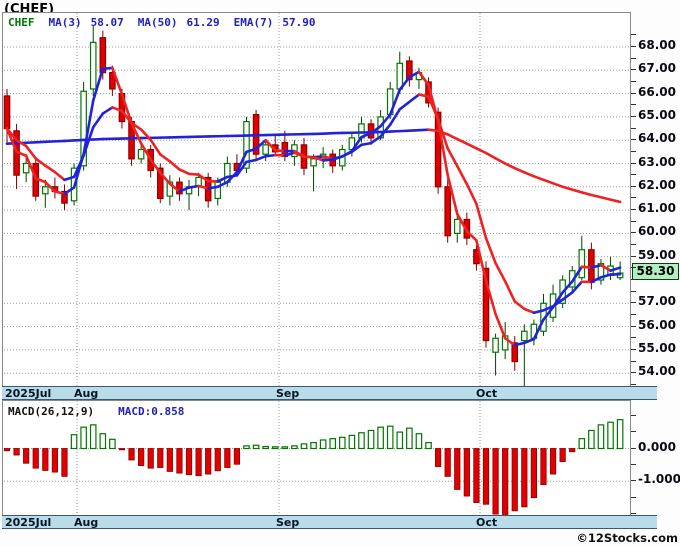 This screenshot has height=546, width=680. What do you see at coordinates (86, 522) in the screenshot?
I see `month-label: Aug` at bounding box center [86, 522].